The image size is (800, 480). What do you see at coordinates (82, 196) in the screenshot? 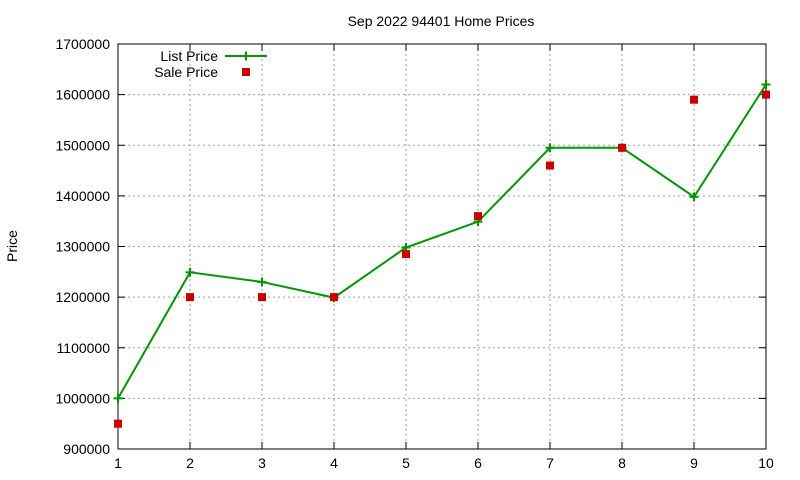
I see `y-tick-label: 1400000` at bounding box center [82, 196].